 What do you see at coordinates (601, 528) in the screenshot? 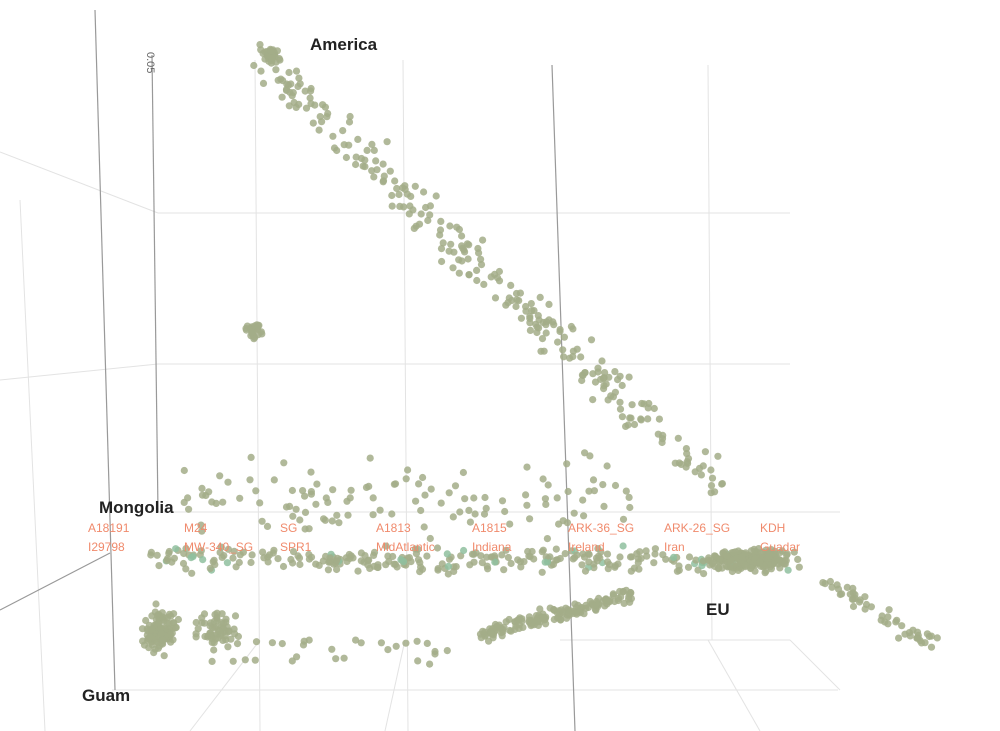
I see `sample-label: ARK-36_SG` at bounding box center [601, 528].